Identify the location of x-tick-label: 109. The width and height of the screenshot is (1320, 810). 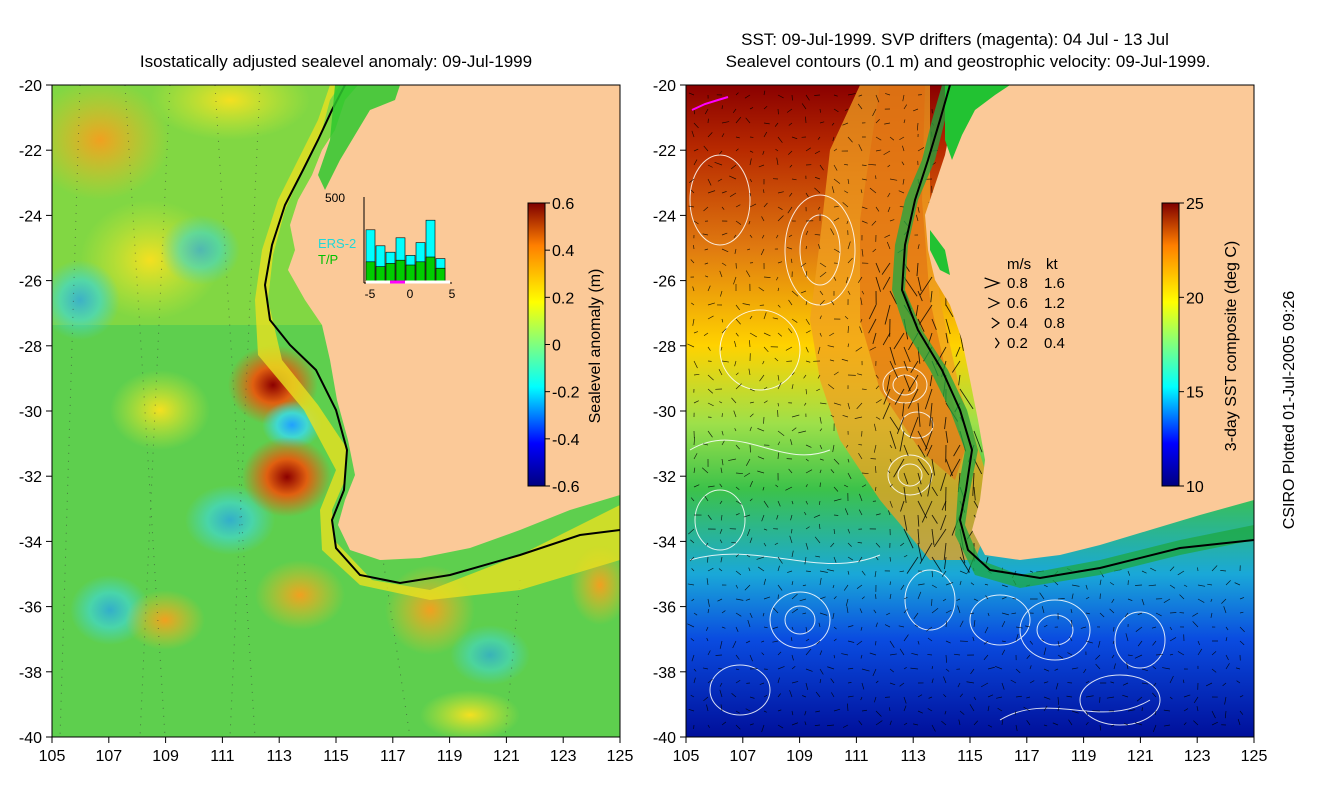
(165, 756).